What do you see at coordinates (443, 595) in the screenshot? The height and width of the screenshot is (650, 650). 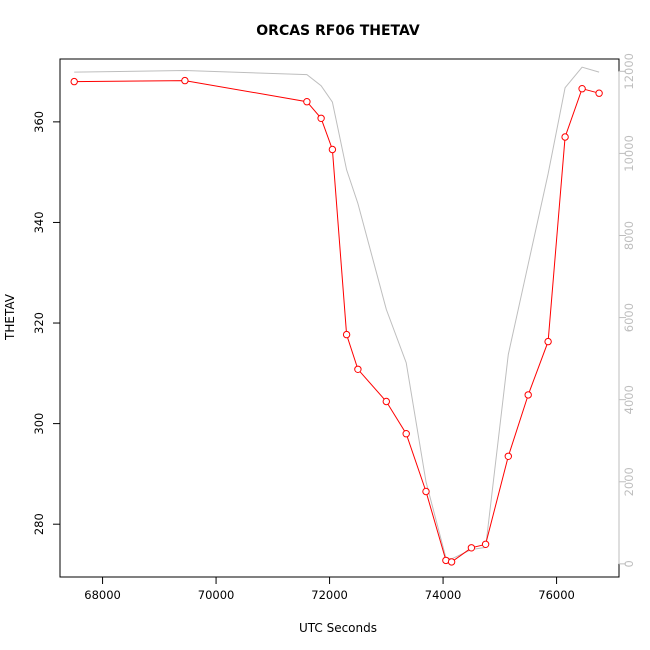 I see `x-tick-label: 74000` at bounding box center [443, 595].